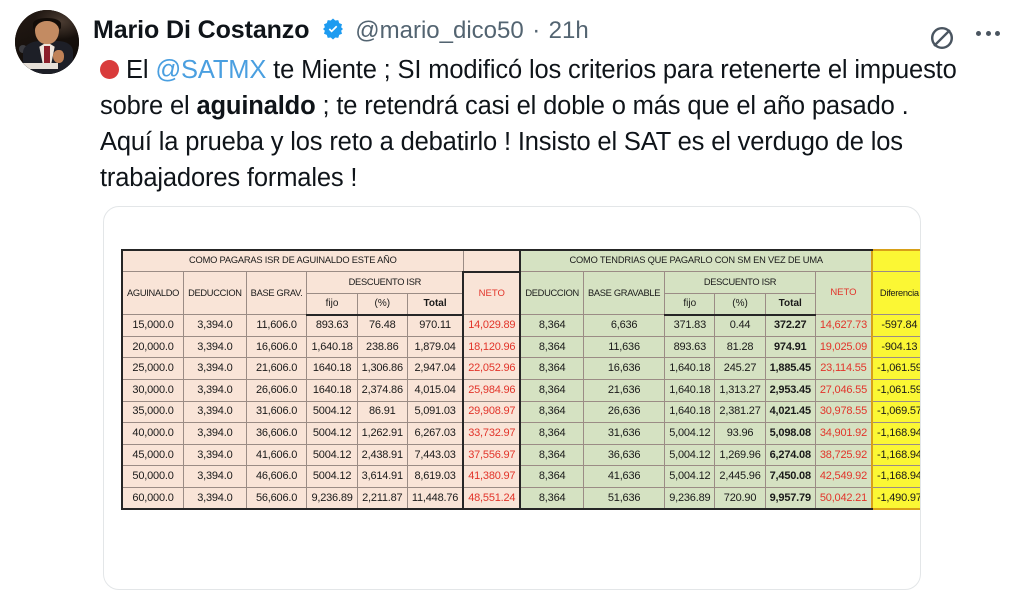  I want to click on group-header-left-spacer, so click(491, 261).